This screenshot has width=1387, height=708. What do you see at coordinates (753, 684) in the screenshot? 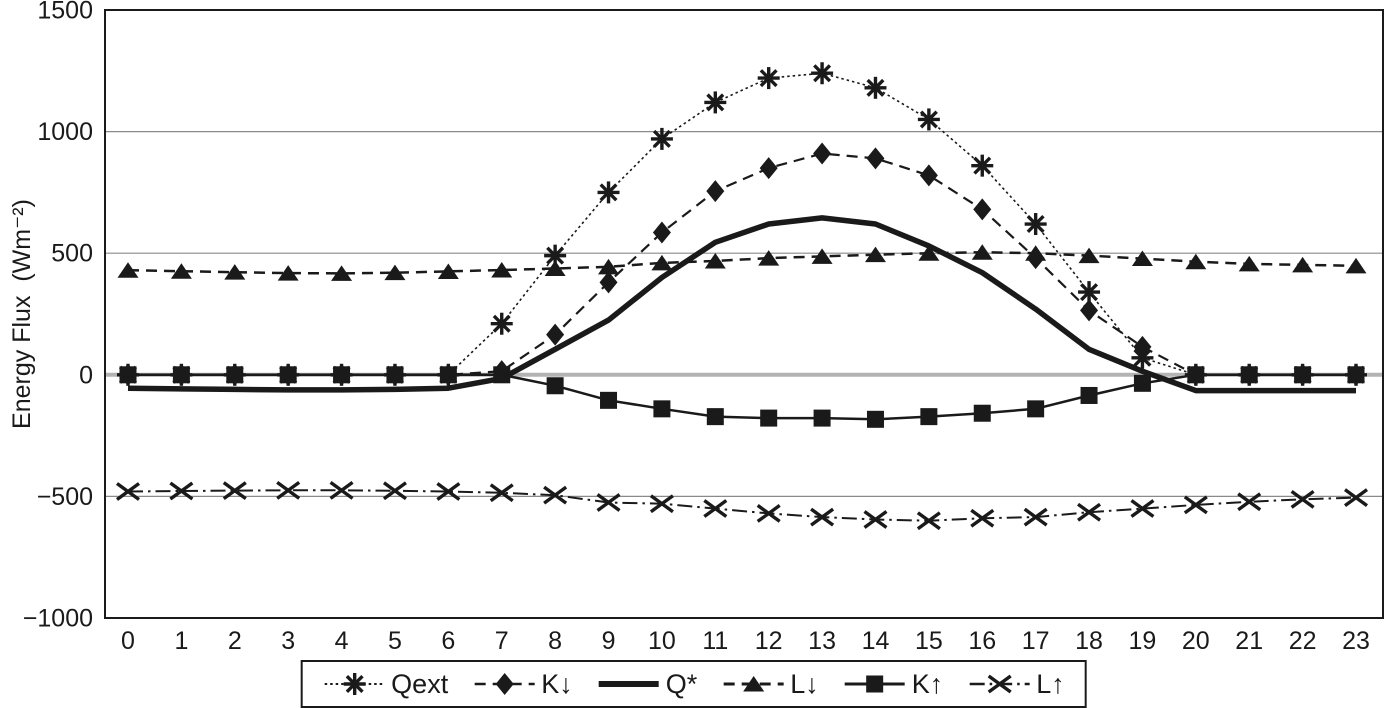
I see `legend-marker-triangle-L-down` at bounding box center [753, 684].